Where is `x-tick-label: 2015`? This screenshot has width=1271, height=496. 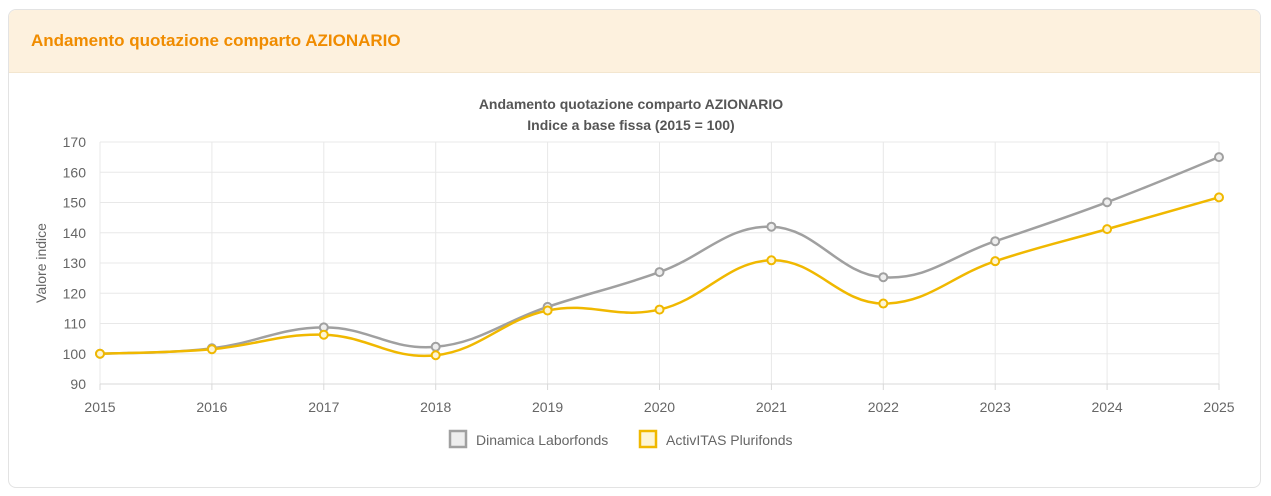
x-tick-label: 2015 is located at coordinates (99, 407).